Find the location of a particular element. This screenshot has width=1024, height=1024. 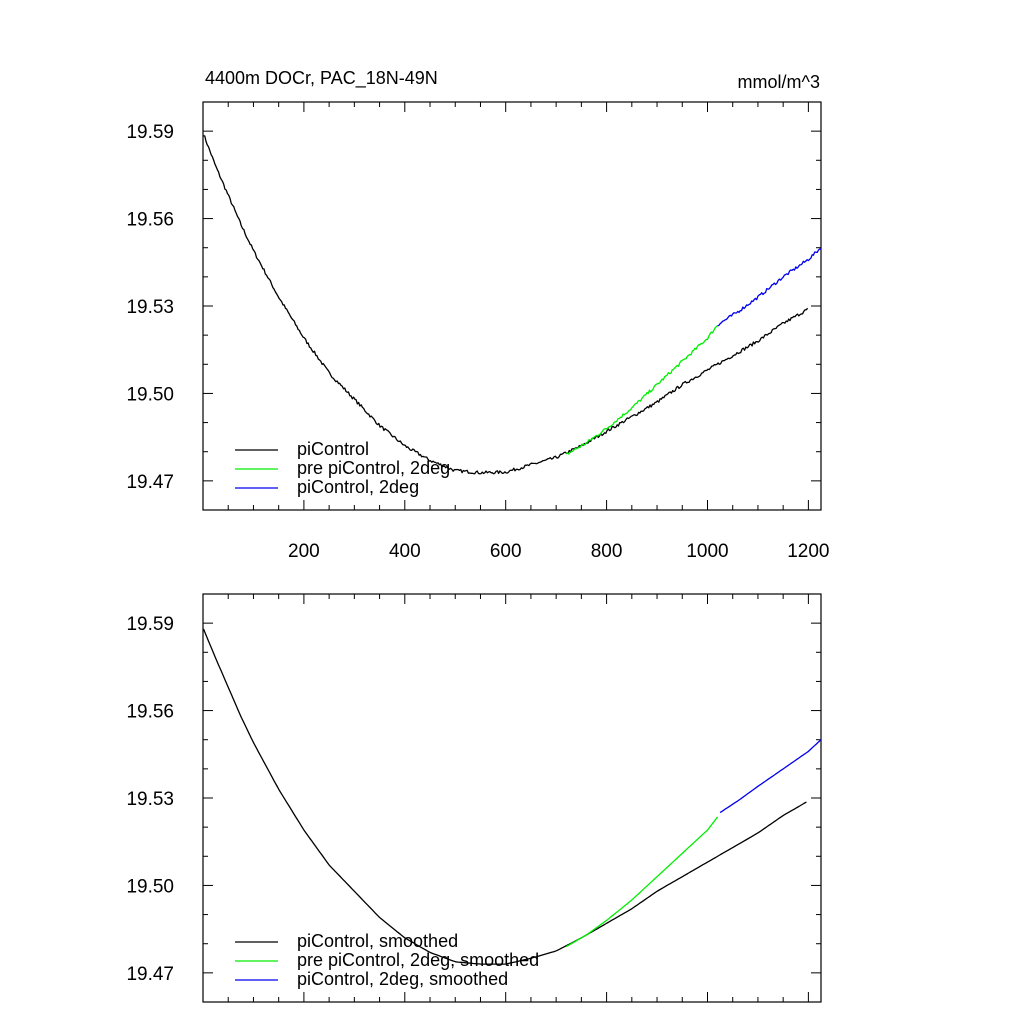

x-tick-label: 200 is located at coordinates (304, 551).